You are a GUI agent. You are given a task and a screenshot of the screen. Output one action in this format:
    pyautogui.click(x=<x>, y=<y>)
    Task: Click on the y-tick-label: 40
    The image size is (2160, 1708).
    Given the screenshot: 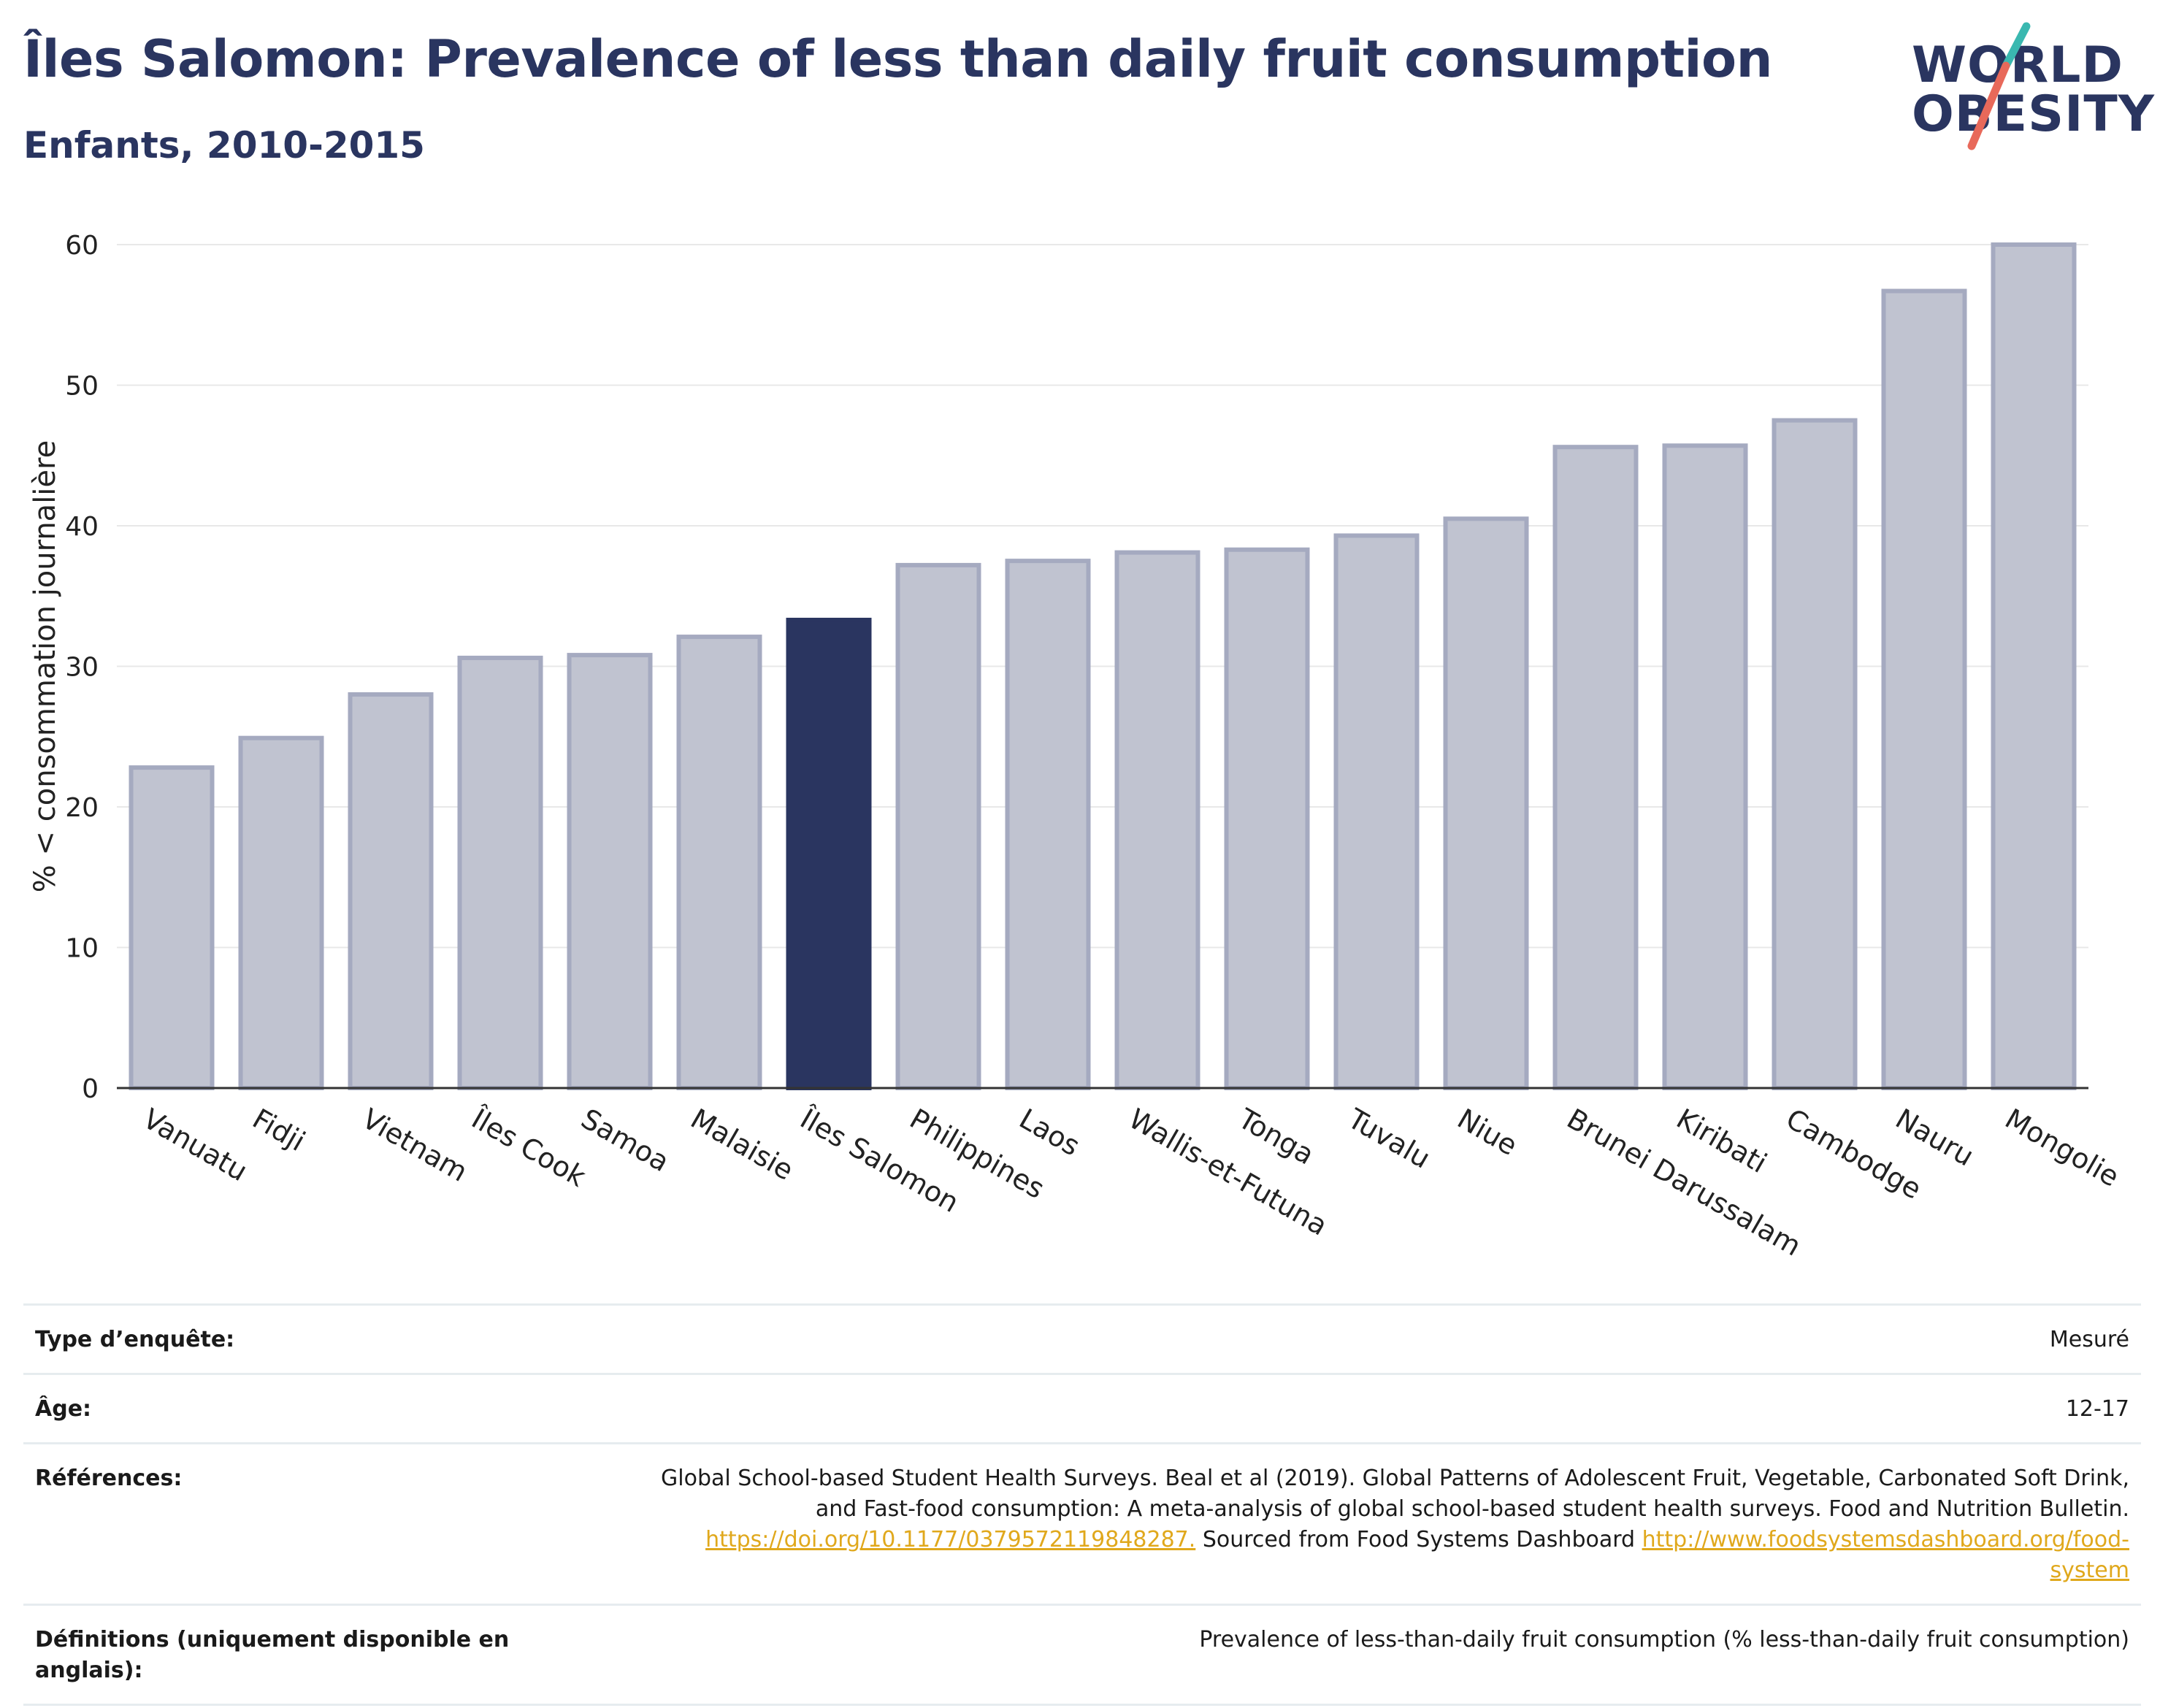 What is the action you would take?
    pyautogui.click(x=82, y=527)
    